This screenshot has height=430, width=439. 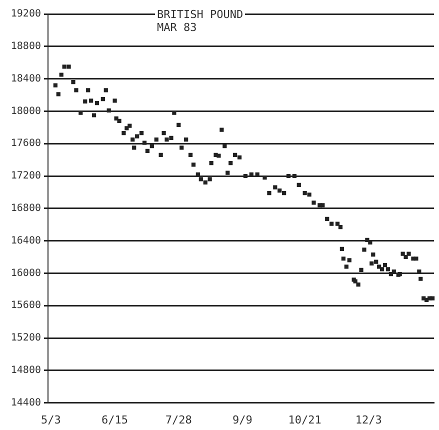 I want to click on chart-title: BRITISH POUND, so click(x=200, y=14).